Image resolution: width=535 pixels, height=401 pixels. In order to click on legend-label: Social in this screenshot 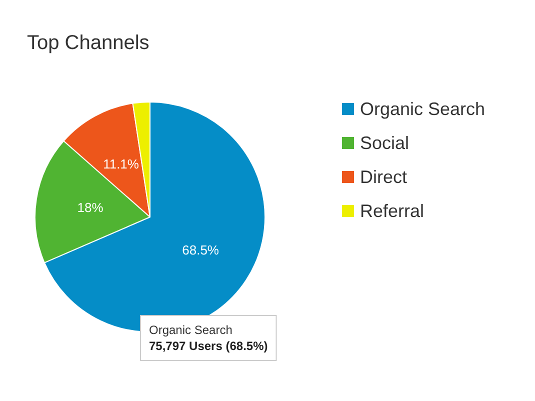, I will do `click(385, 143)`.